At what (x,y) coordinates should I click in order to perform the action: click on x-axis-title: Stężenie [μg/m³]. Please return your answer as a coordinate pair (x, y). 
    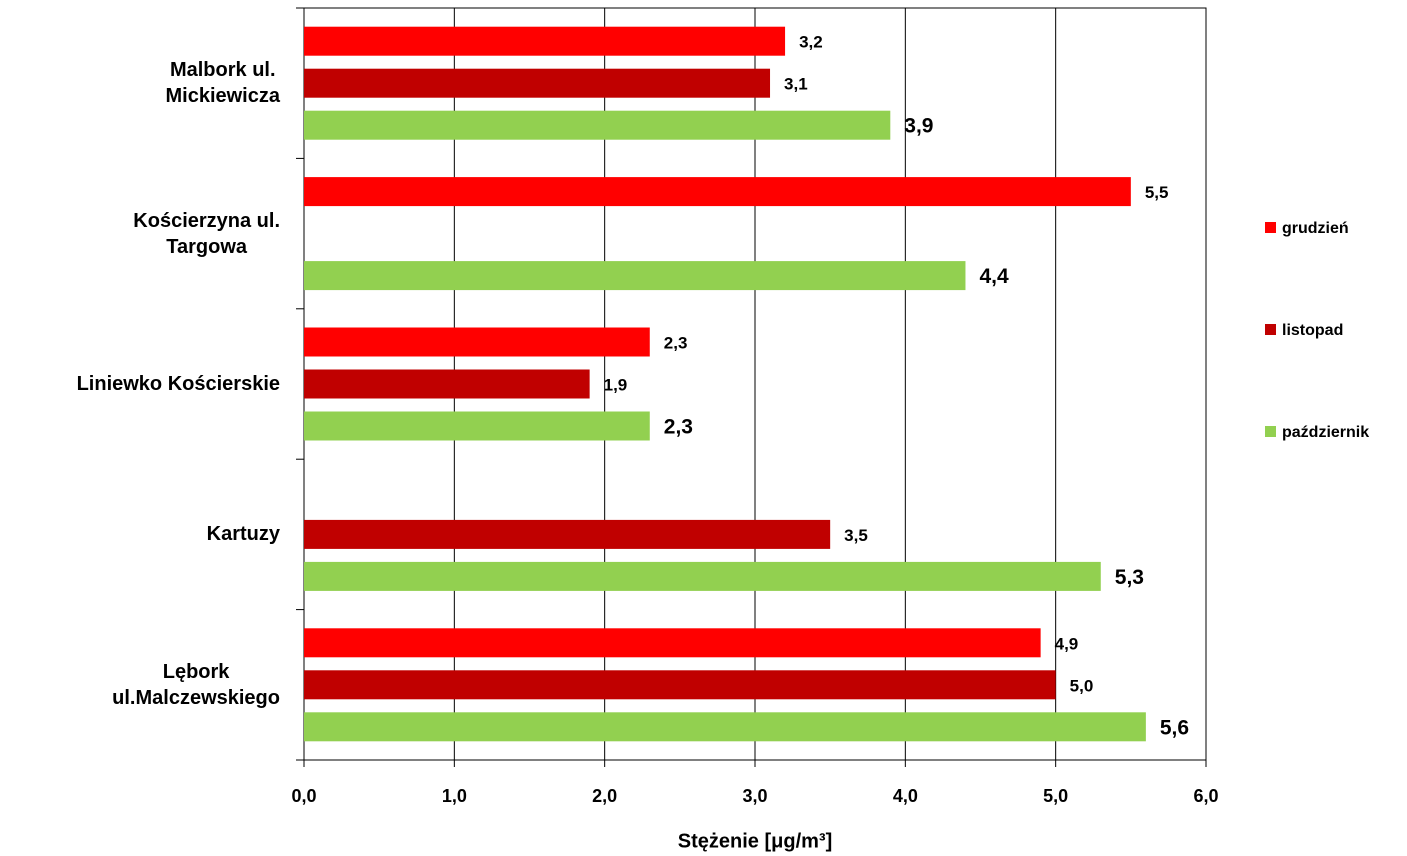
    Looking at the image, I should click on (755, 841).